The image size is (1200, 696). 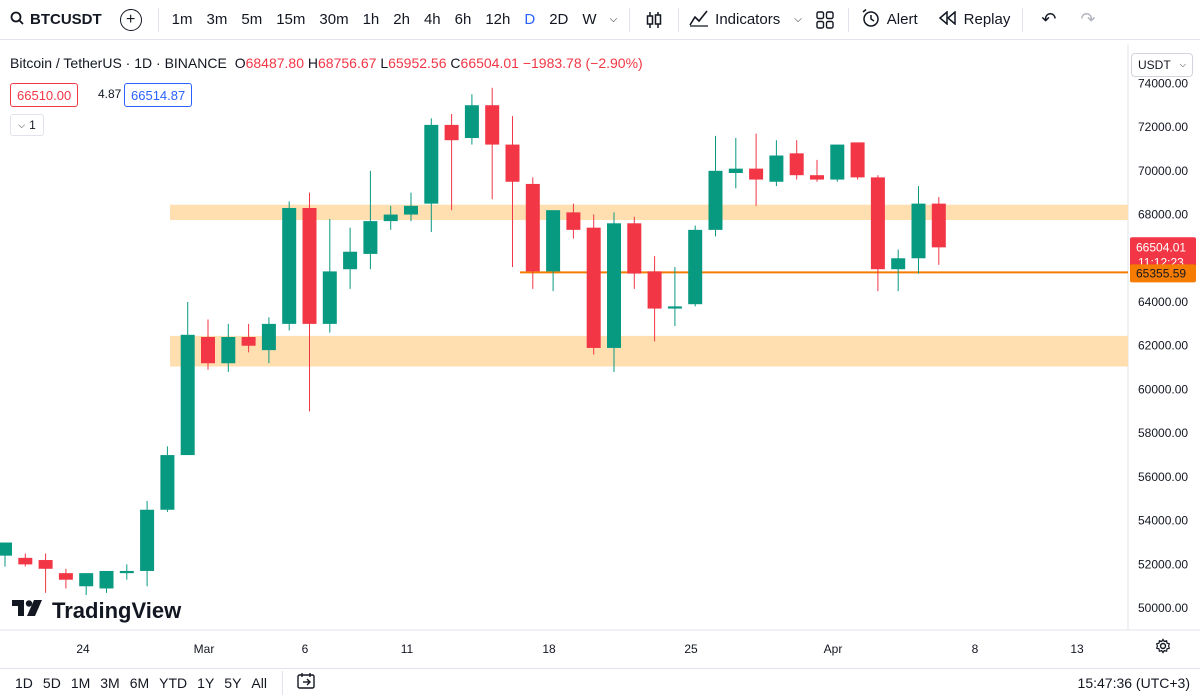 I want to click on replay-label: Replay, so click(x=987, y=19).